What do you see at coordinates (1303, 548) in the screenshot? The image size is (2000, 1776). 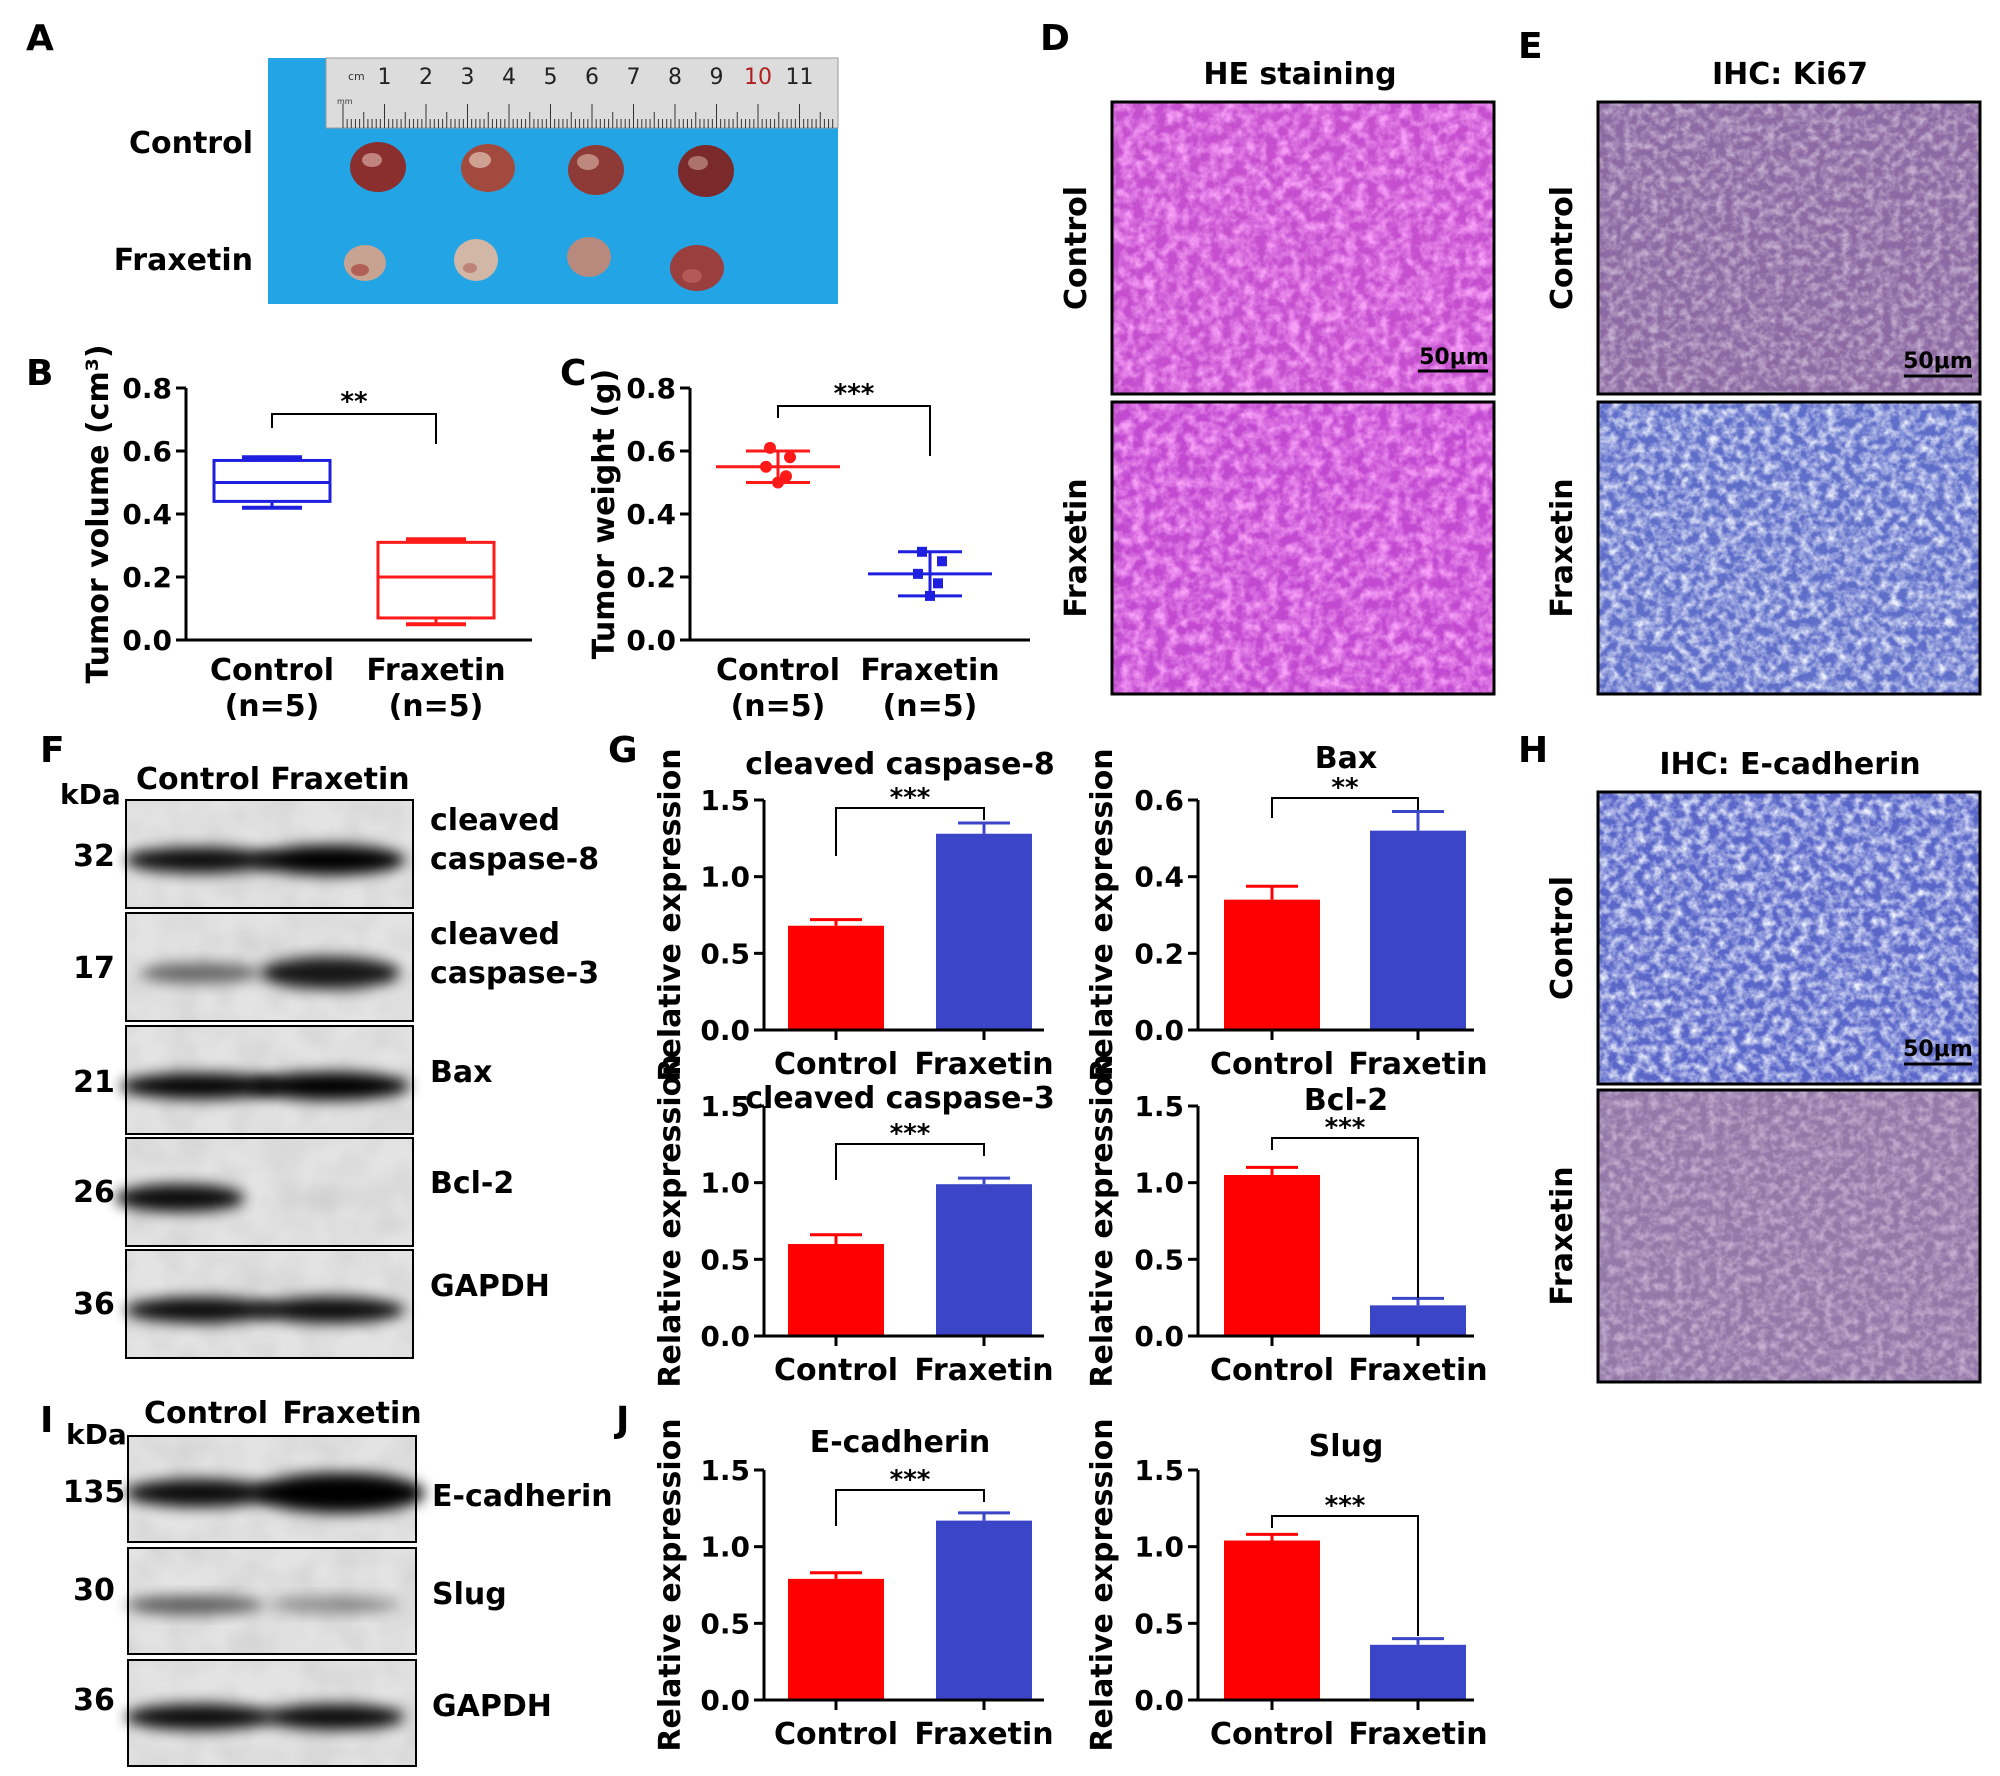 I see `he-image-fraxetin` at bounding box center [1303, 548].